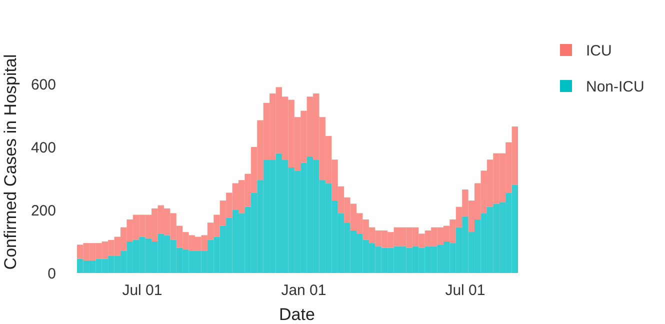 Image resolution: width=665 pixels, height=324 pixels. What do you see at coordinates (43, 85) in the screenshot?
I see `y-tick-label: 600` at bounding box center [43, 85].